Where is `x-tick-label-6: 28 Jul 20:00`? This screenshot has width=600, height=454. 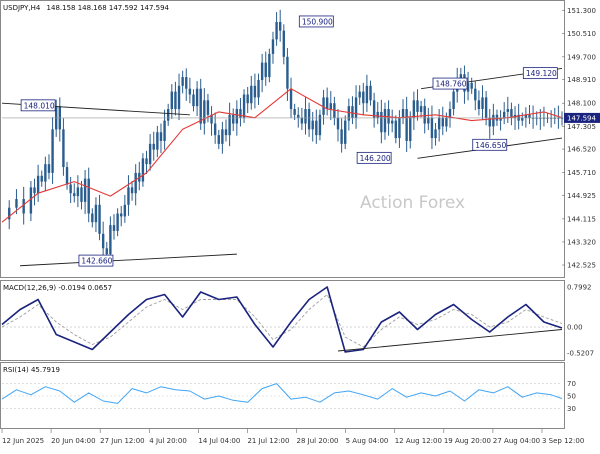
x-tick-label-6: 28 Jul 20:00 is located at coordinates (318, 441).